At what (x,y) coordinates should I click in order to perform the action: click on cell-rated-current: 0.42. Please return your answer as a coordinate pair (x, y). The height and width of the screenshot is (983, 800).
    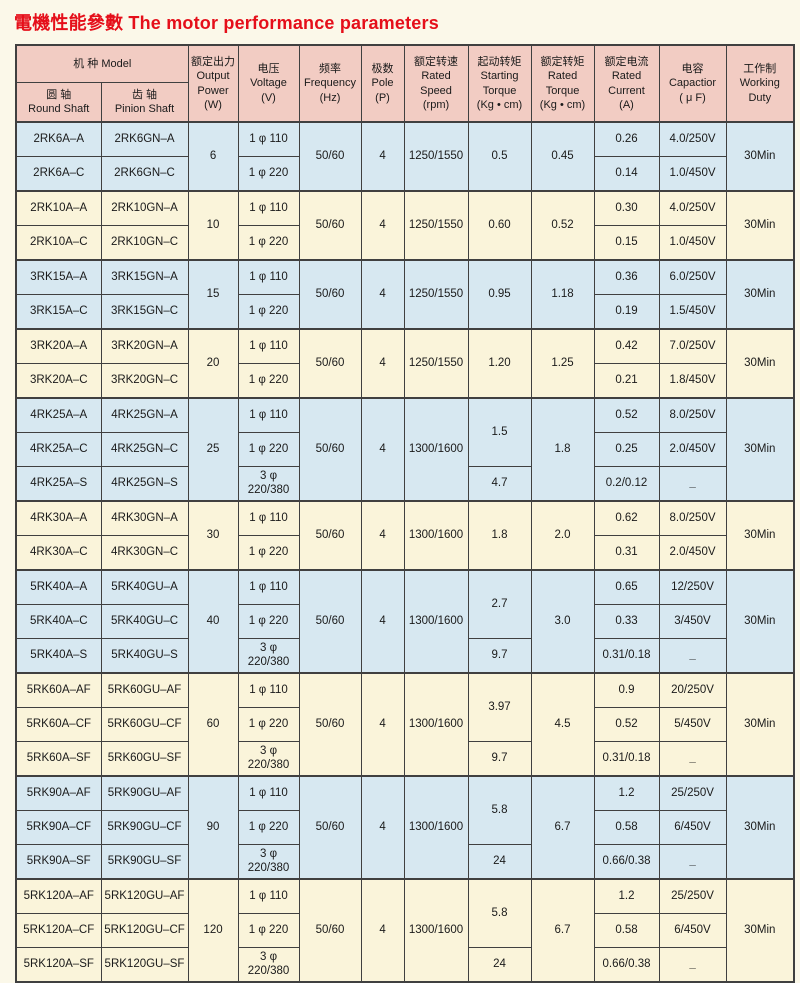
    Looking at the image, I should click on (626, 346).